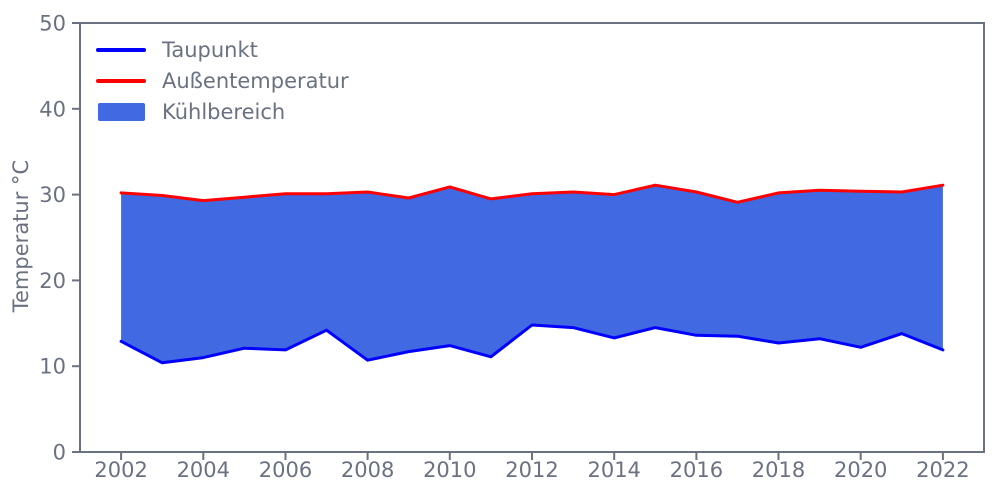 This screenshot has height=500, width=1000. I want to click on legend: Taupunkt Außentemperatur Kühlbereich, so click(222, 81).